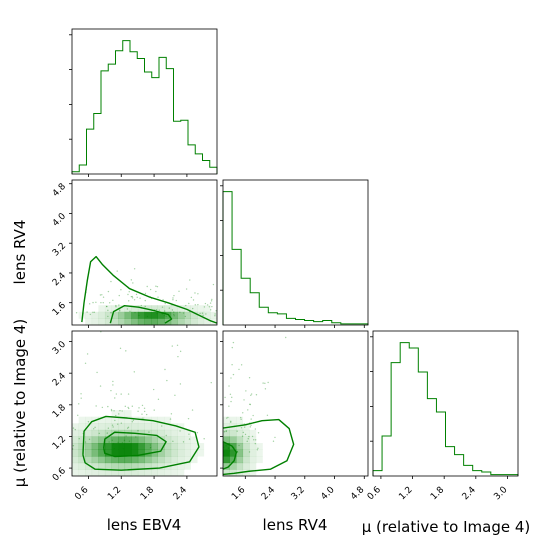  I want to click on xtick-label: 3.0, so click(500, 493).